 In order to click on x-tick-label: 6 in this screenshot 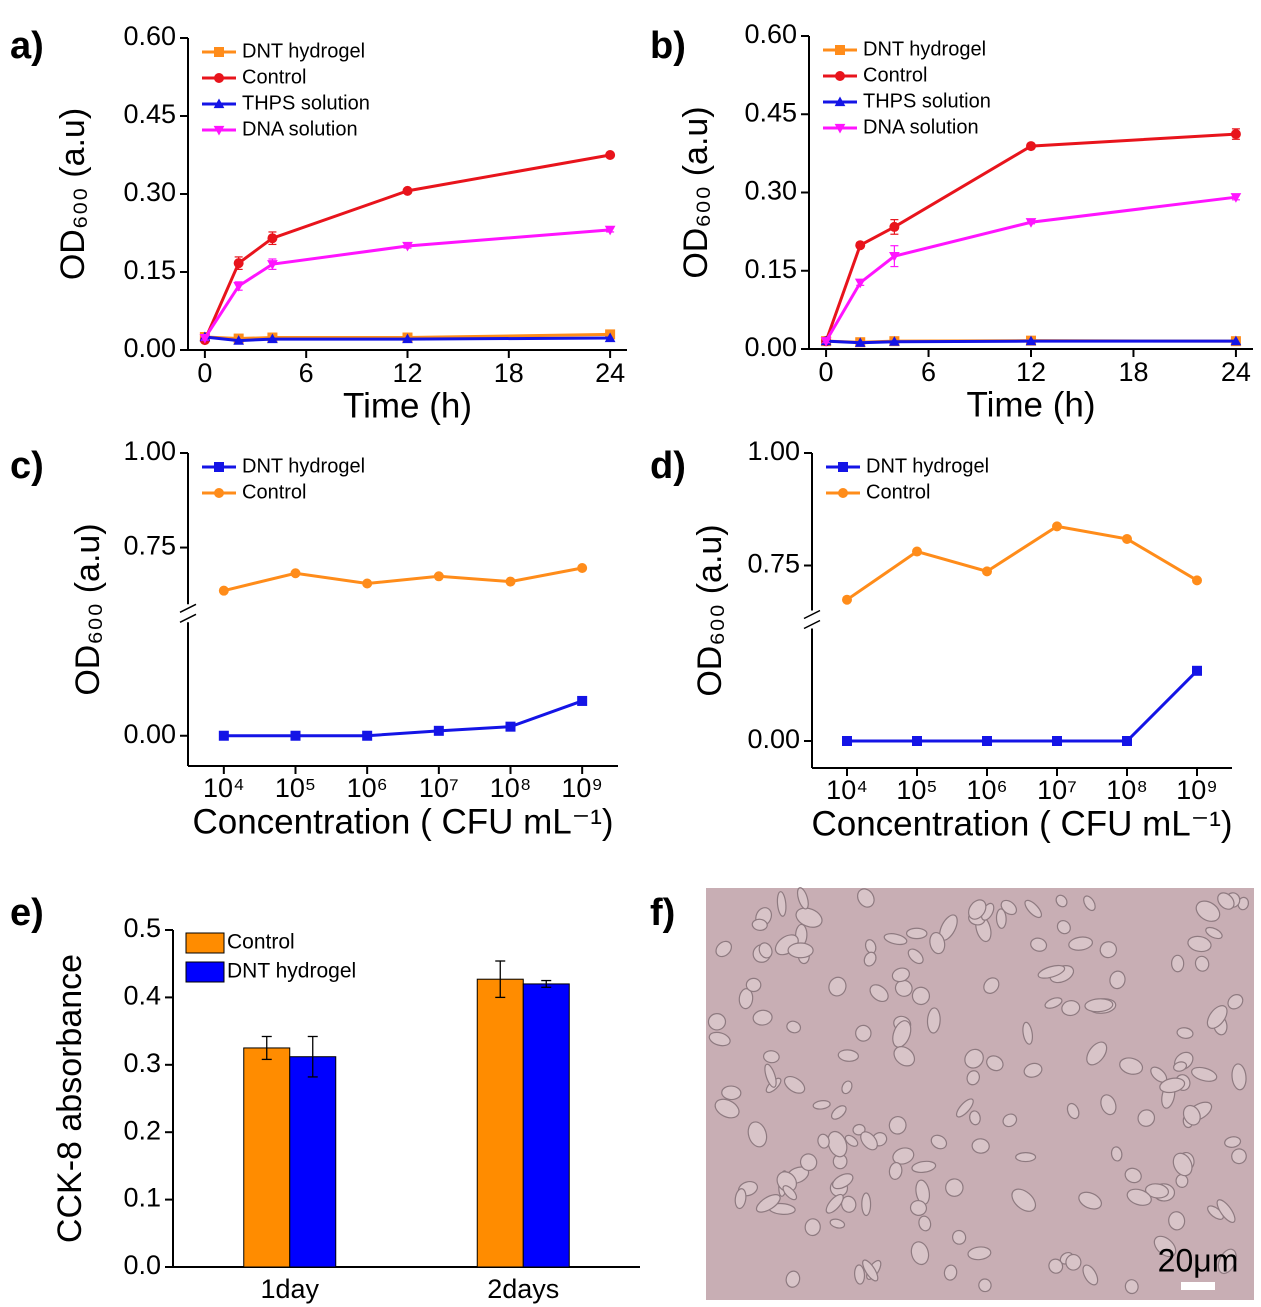, I will do `click(306, 373)`.